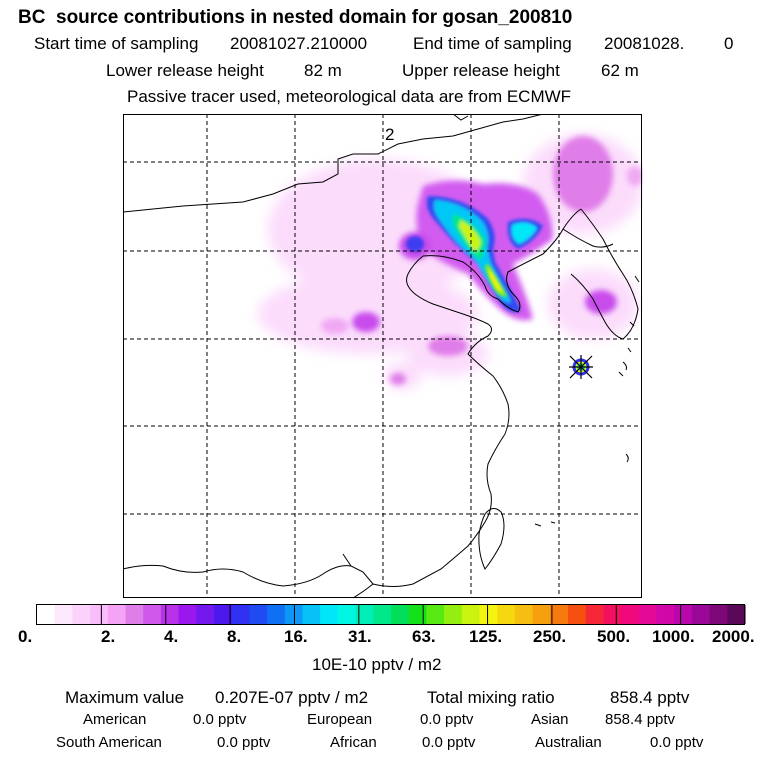  What do you see at coordinates (581, 367) in the screenshot?
I see `receptor-marker` at bounding box center [581, 367].